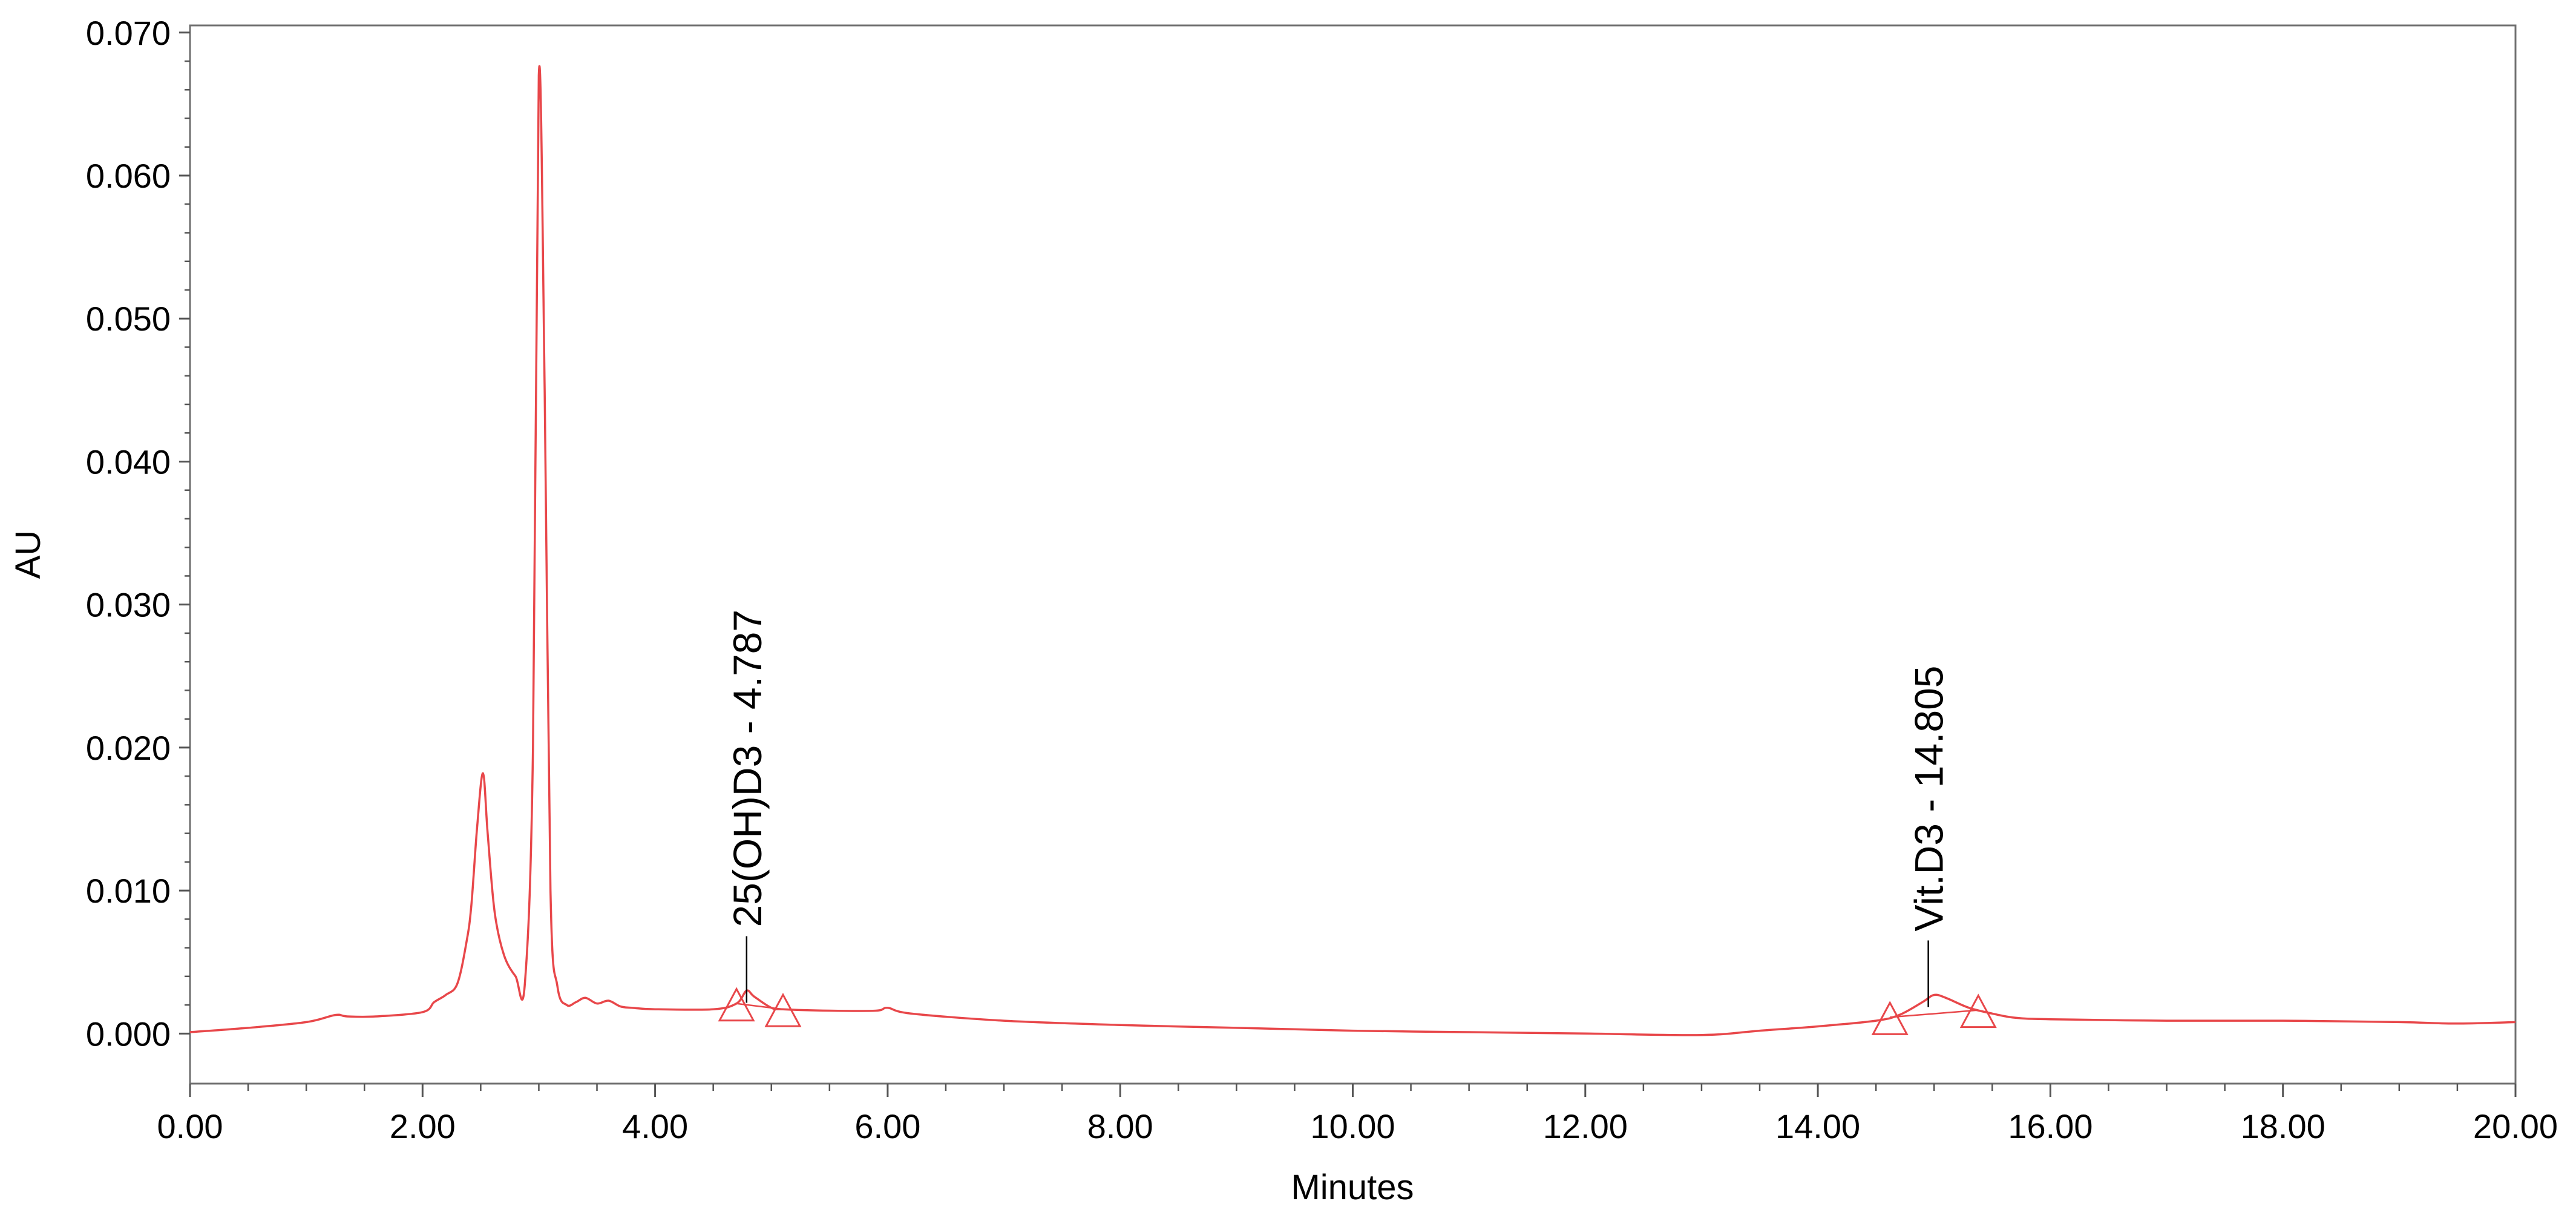  What do you see at coordinates (1352, 1126) in the screenshot?
I see `x-tick-label: 10.00` at bounding box center [1352, 1126].